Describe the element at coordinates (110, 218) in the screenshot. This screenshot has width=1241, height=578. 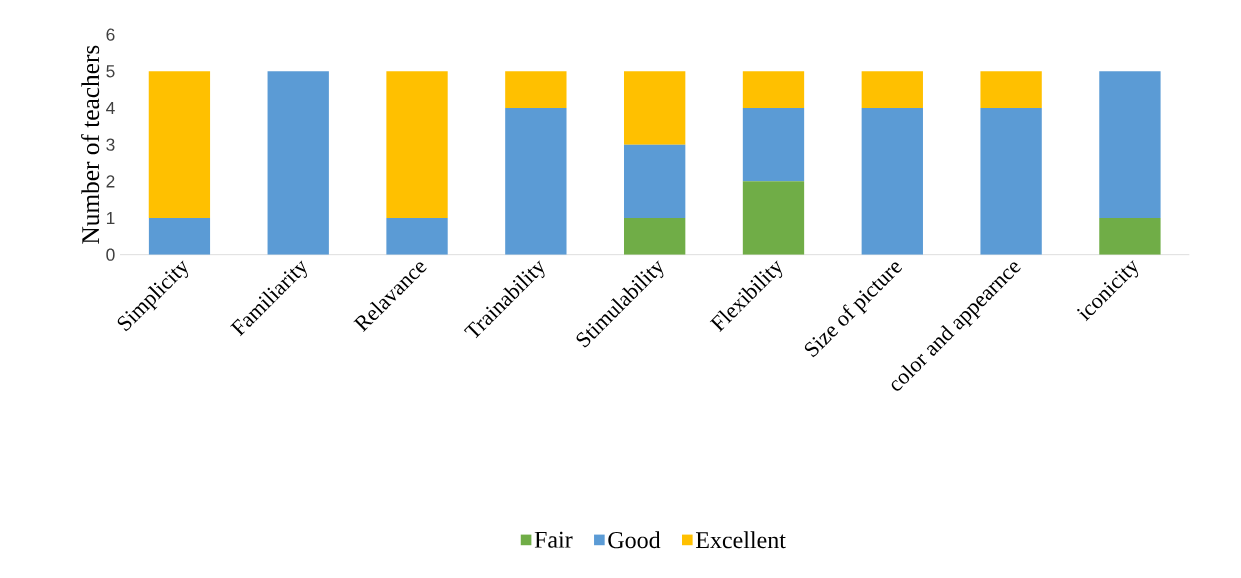
I see `y-tick-label: 1` at that location.